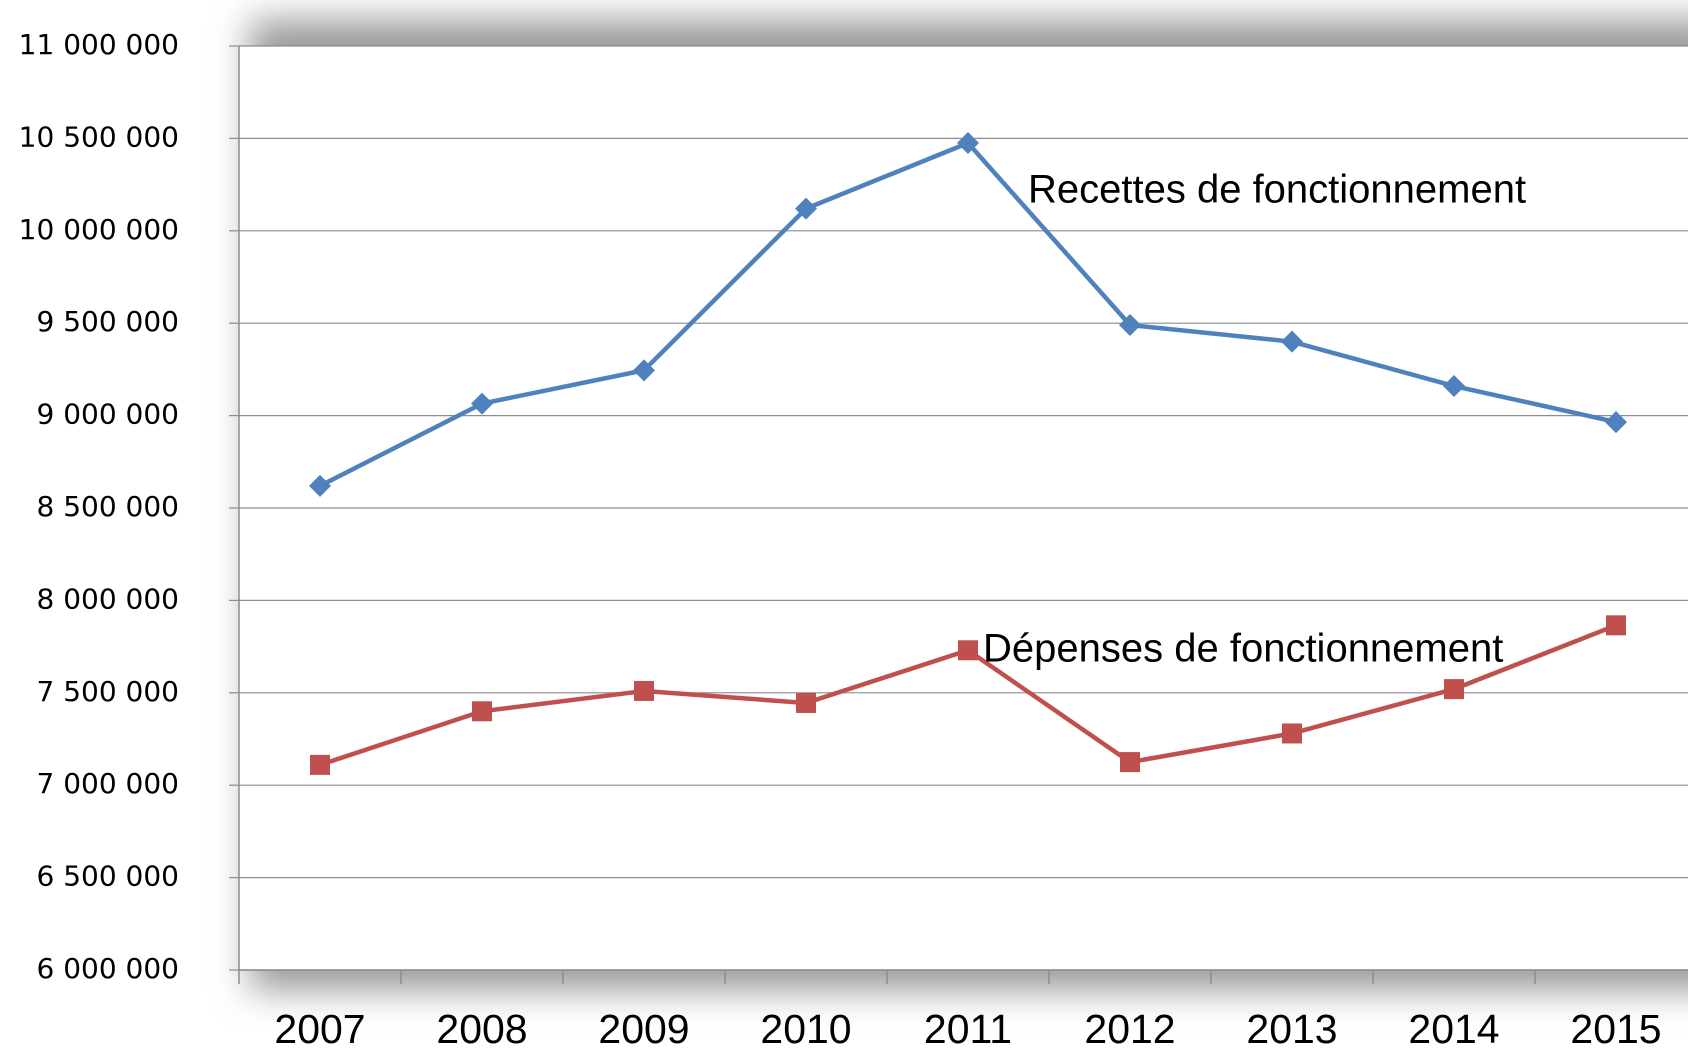 Image resolution: width=1688 pixels, height=1053 pixels. What do you see at coordinates (107, 321) in the screenshot?
I see `y-tick-label: 9 500 000` at bounding box center [107, 321].